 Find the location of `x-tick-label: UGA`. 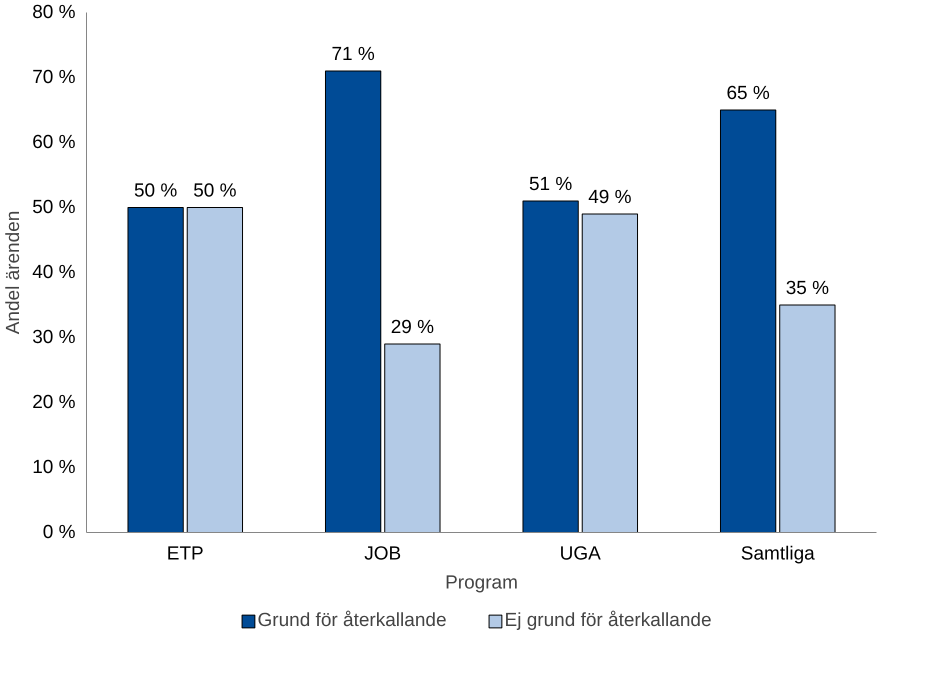

x-tick-label: UGA is located at coordinates (581, 554).